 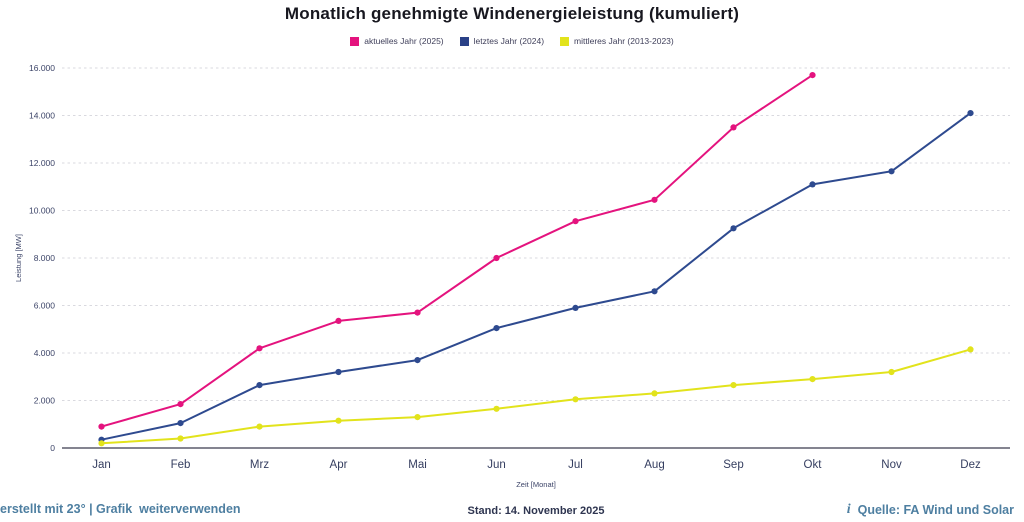 I want to click on y-tick-label: 12.000, so click(x=42, y=163).